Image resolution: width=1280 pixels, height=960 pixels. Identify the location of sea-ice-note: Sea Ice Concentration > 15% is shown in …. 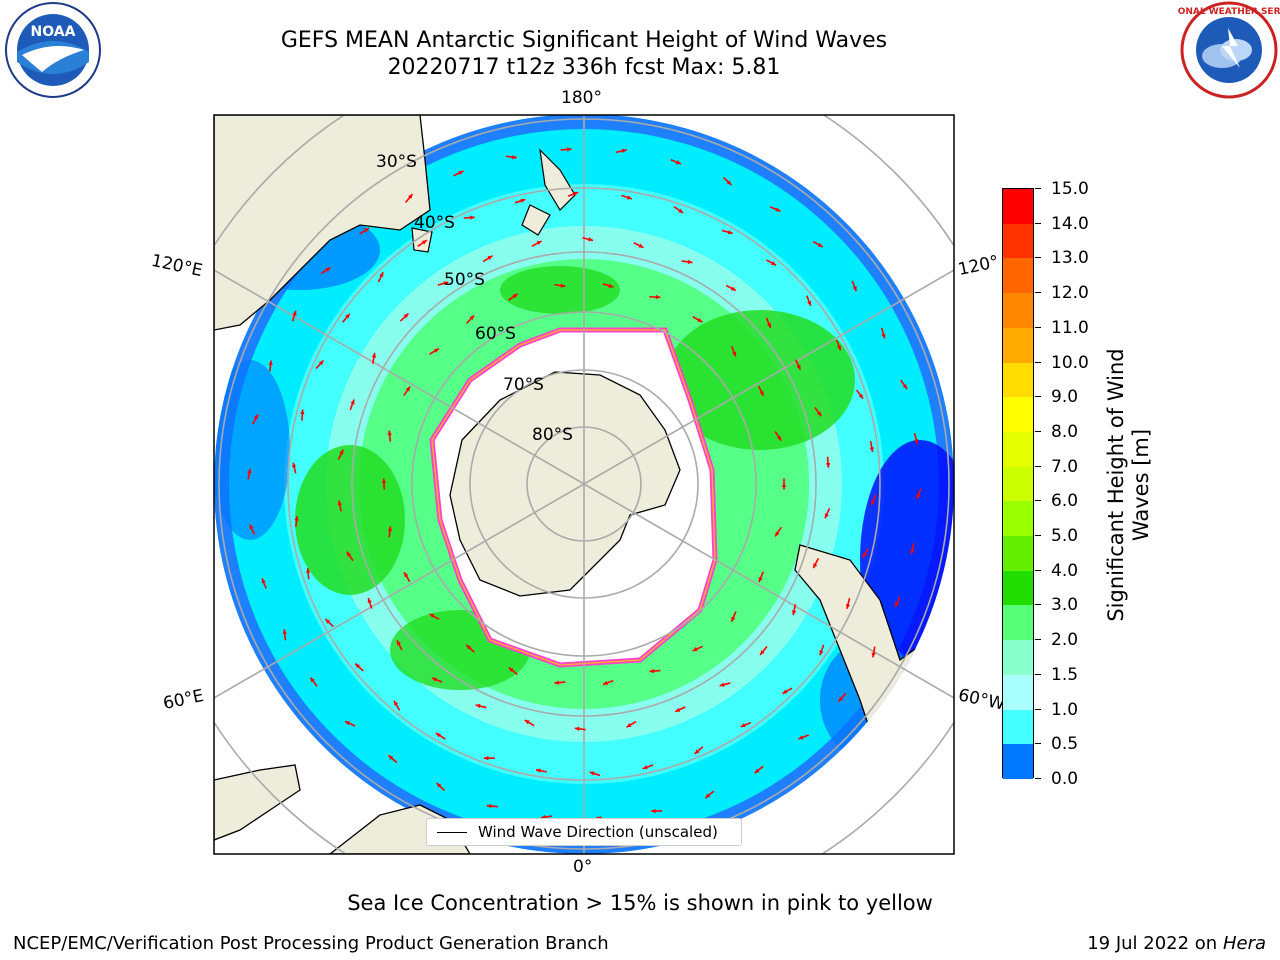
(640, 903).